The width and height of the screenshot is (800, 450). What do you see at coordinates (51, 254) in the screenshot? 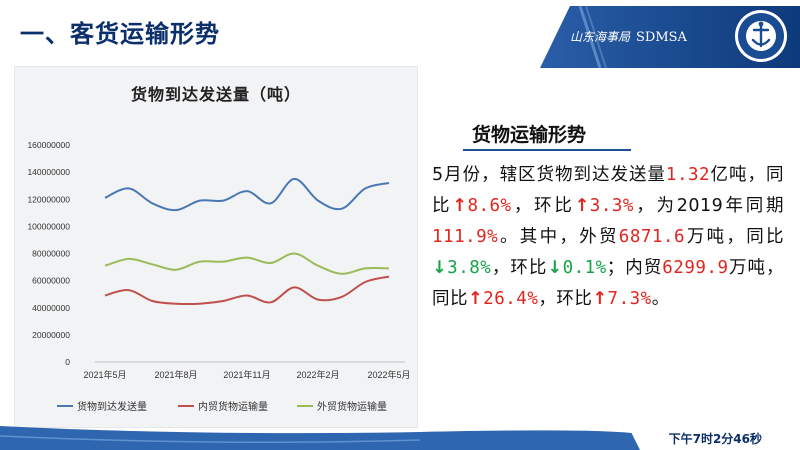
I see `y-tick-label: 80000000` at bounding box center [51, 254].